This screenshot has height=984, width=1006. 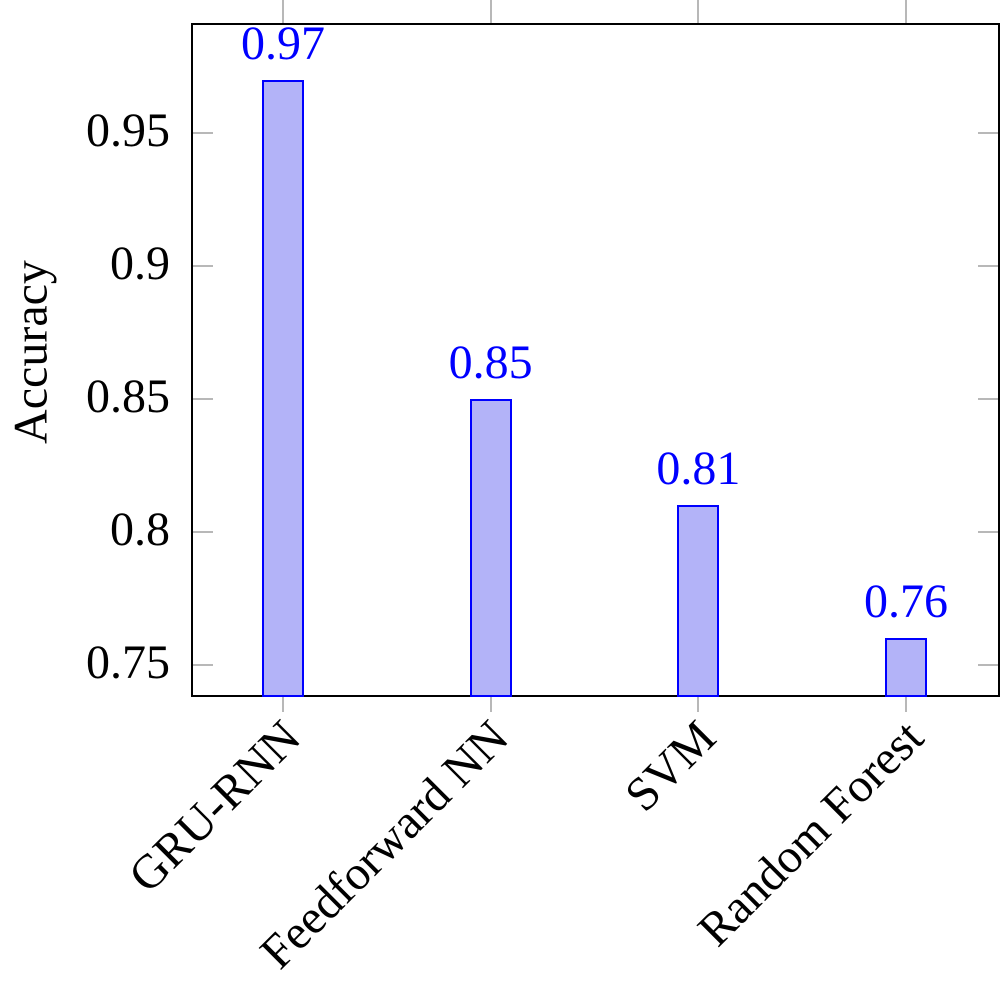 I want to click on x-category-label: SVM, so click(x=671, y=766).